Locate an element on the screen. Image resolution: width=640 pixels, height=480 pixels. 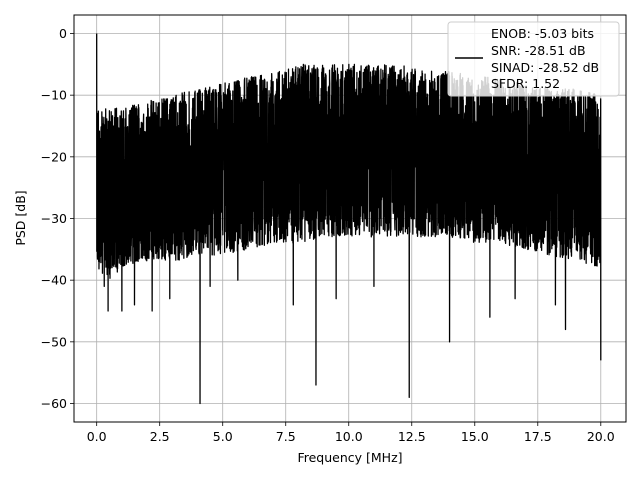
legend-line-snr: SNR: -28.51 dB is located at coordinates (538, 50).